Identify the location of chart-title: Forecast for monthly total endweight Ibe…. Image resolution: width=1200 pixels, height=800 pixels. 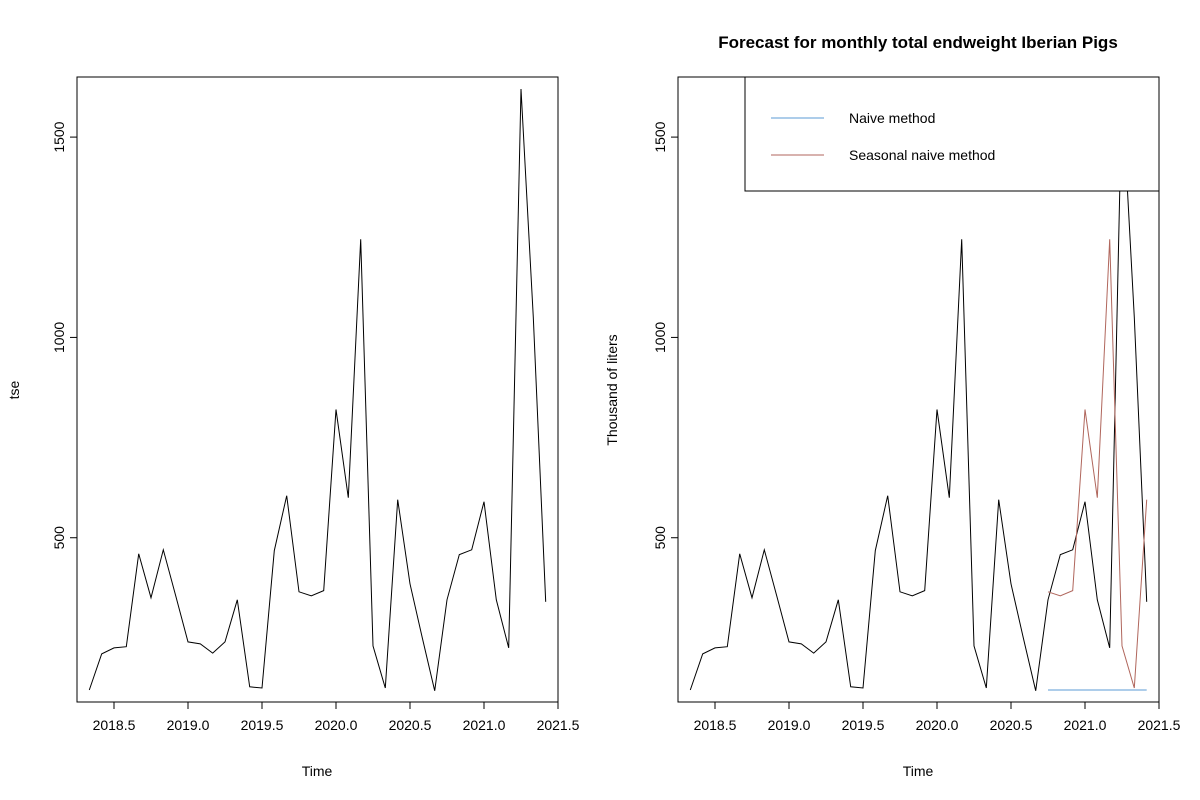
(918, 42).